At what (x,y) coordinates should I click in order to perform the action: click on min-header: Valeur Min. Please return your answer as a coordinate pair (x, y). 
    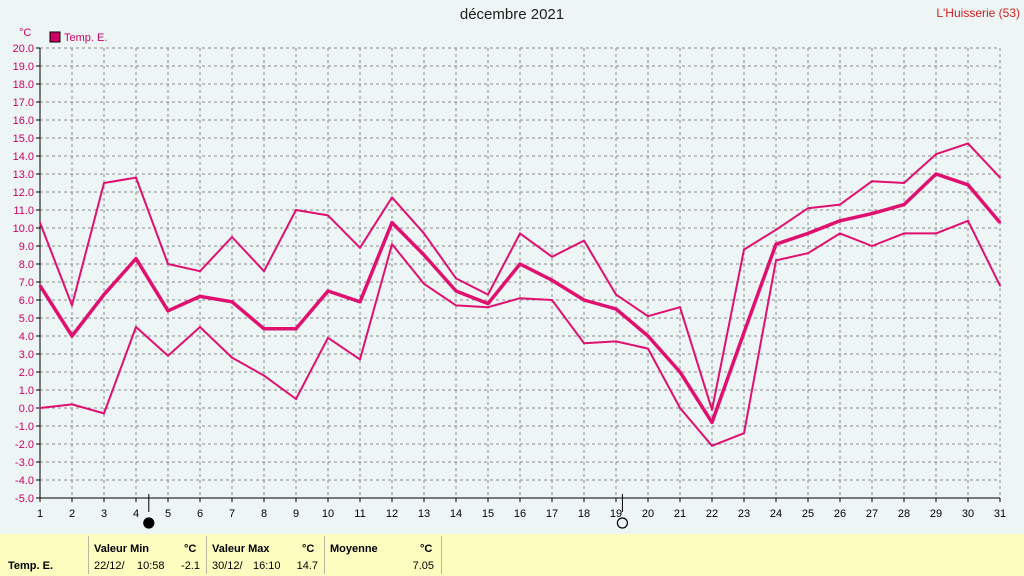
    Looking at the image, I should click on (122, 549).